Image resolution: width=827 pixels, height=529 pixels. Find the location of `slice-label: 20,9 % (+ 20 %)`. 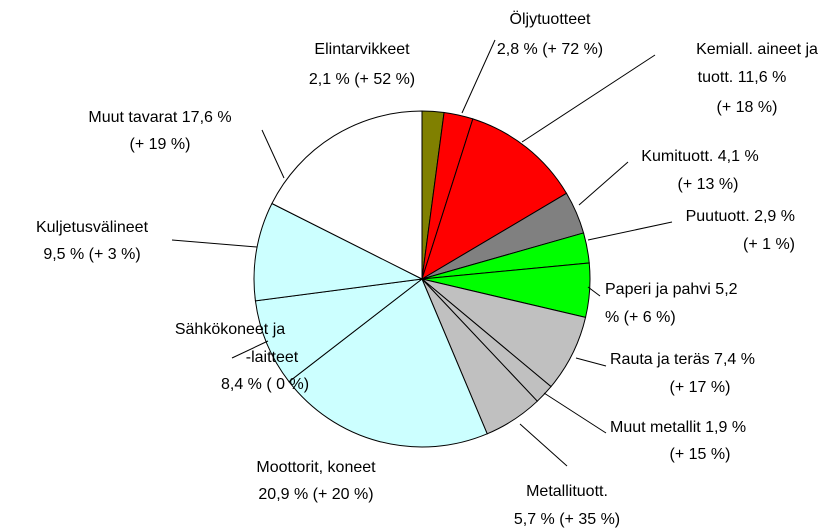

slice-label: 20,9 % (+ 20 %) is located at coordinates (315, 494).